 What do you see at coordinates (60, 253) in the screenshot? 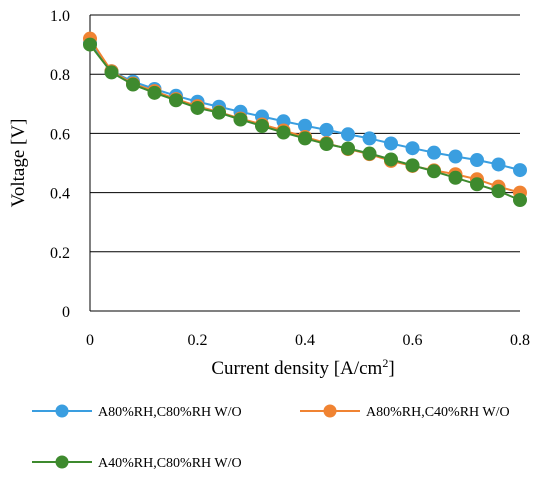
I see `y-tick-label: 0.2` at bounding box center [60, 253].